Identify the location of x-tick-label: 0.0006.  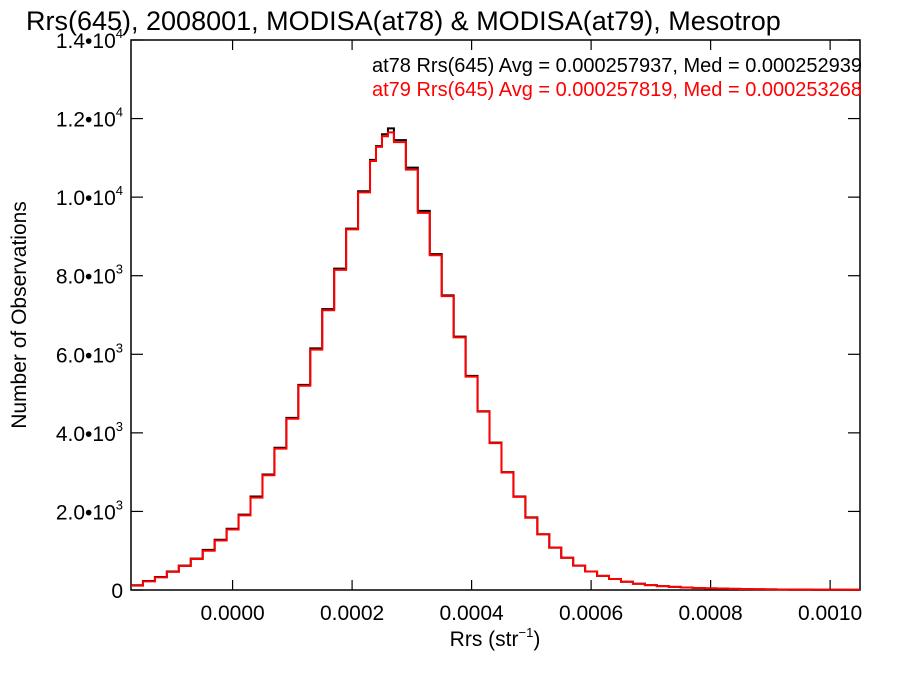
(591, 613).